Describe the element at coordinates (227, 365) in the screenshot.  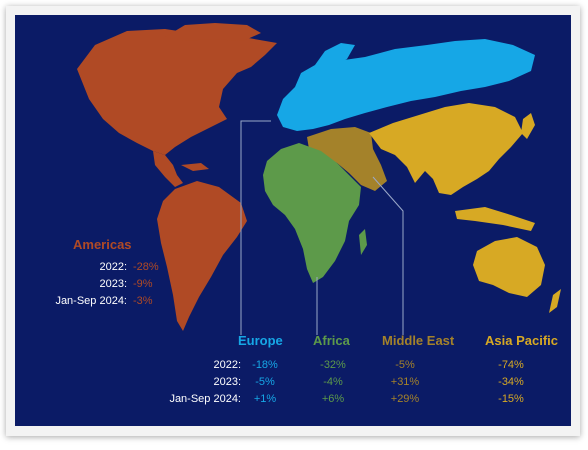
I see `period-label-2022: 2022:` at that location.